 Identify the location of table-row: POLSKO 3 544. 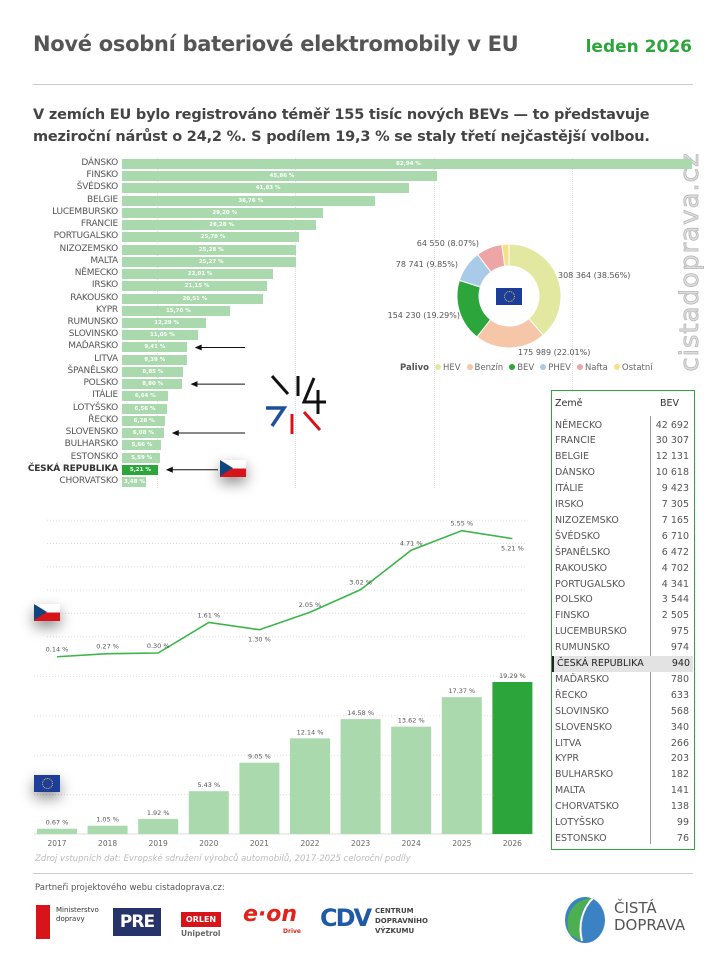
(622, 600).